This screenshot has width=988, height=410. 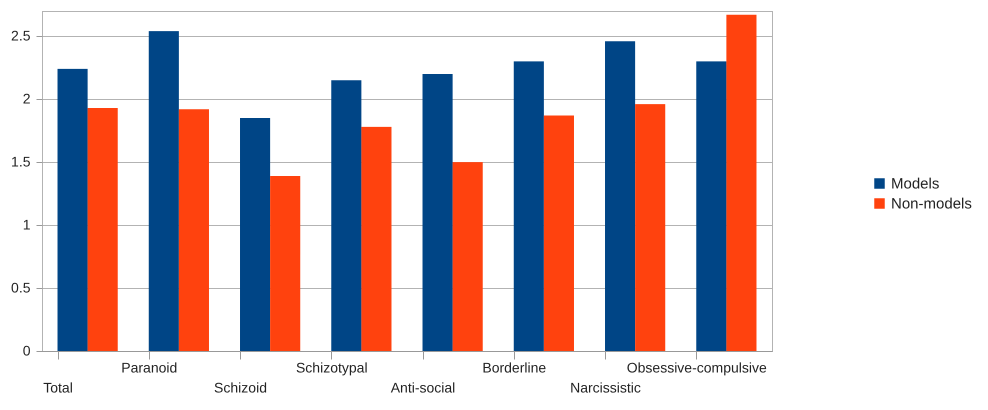 What do you see at coordinates (26, 350) in the screenshot?
I see `y-tick-label: 0` at bounding box center [26, 350].